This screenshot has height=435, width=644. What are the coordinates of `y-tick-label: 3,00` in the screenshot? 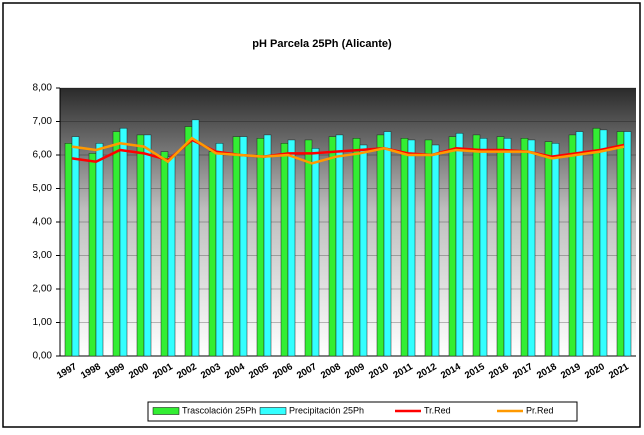 It's located at (43, 255).